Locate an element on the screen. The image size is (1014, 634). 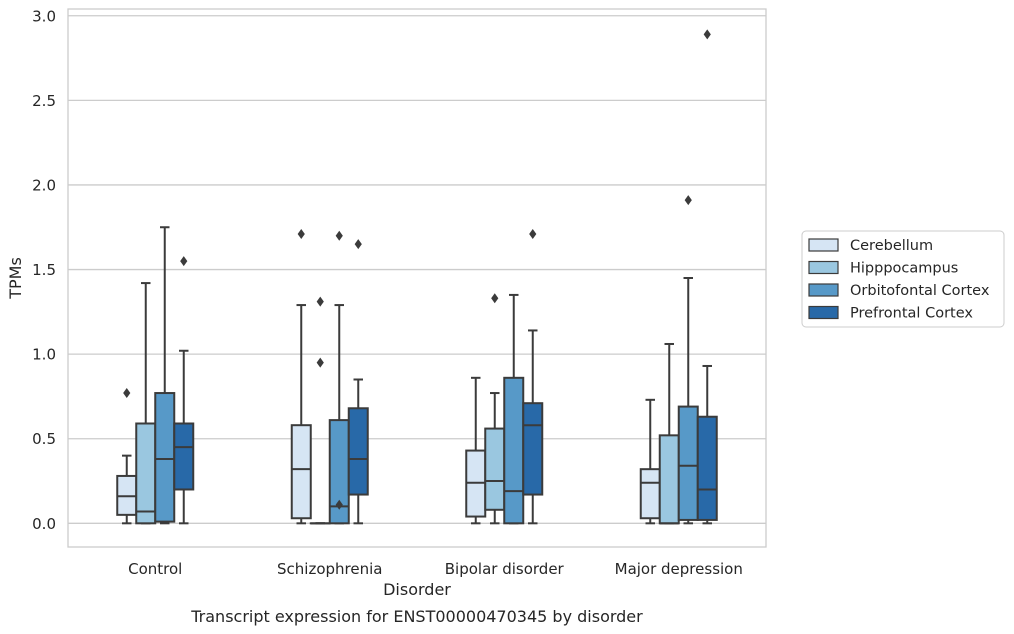
y-tick-label: 1.0 is located at coordinates (44, 355).